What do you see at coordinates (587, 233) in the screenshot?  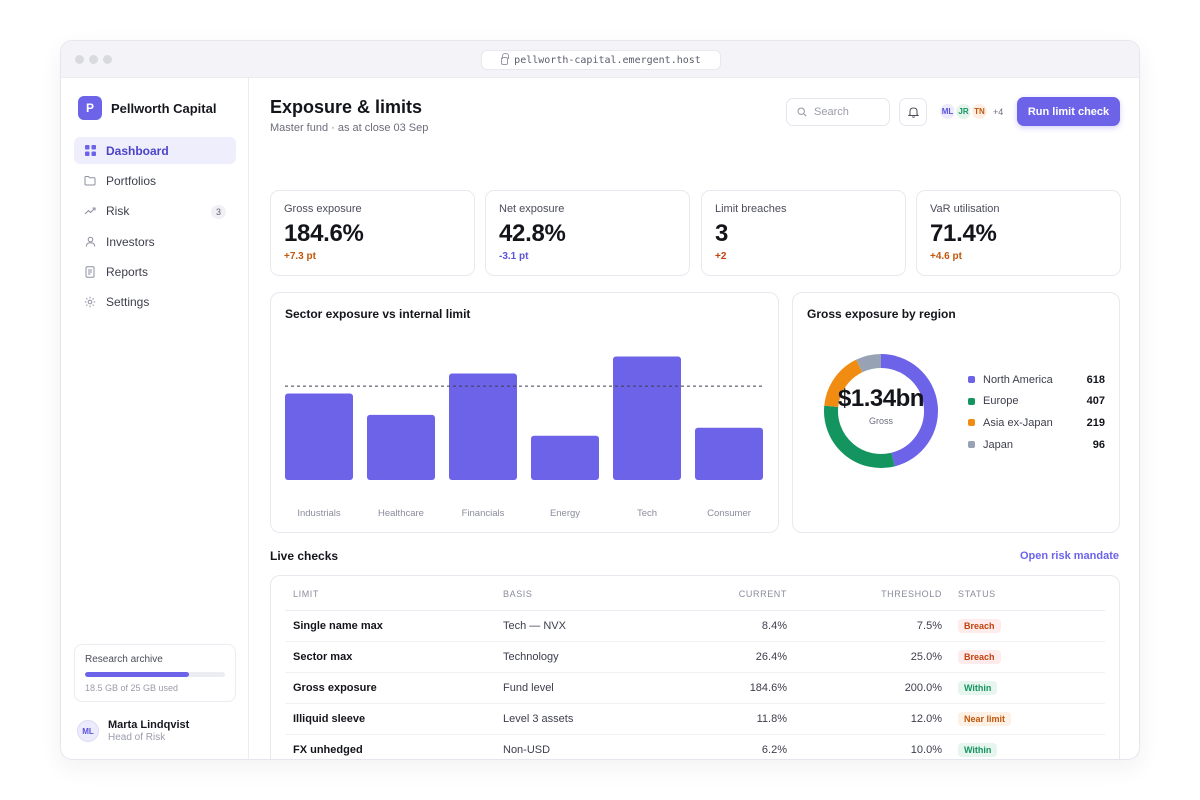 I see `stat-card-net-exposure: Net exposure 42.8% -3.1 pt` at bounding box center [587, 233].